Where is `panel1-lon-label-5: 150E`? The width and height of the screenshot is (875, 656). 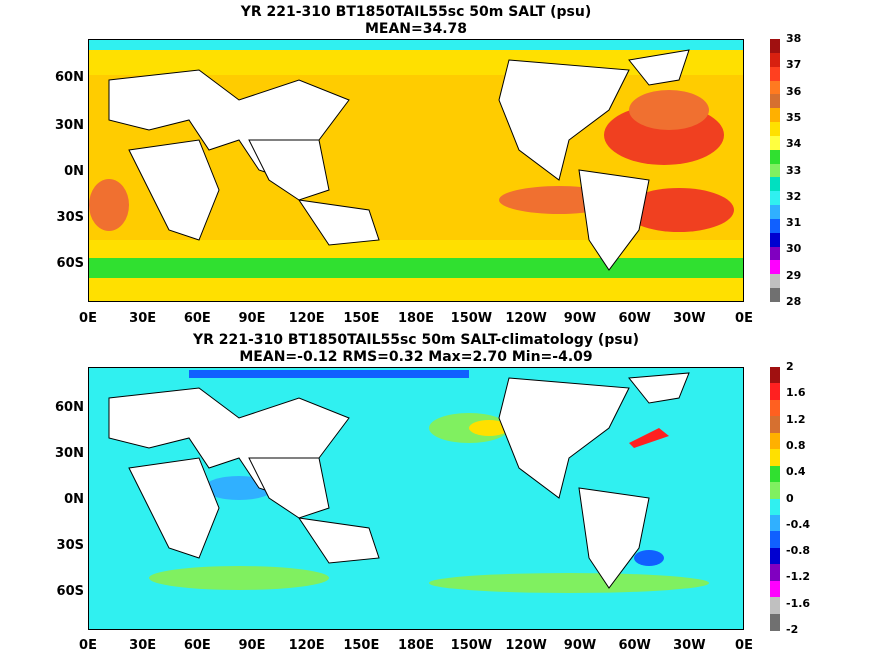 panel1-lon-label-5: 150E is located at coordinates (361, 318).